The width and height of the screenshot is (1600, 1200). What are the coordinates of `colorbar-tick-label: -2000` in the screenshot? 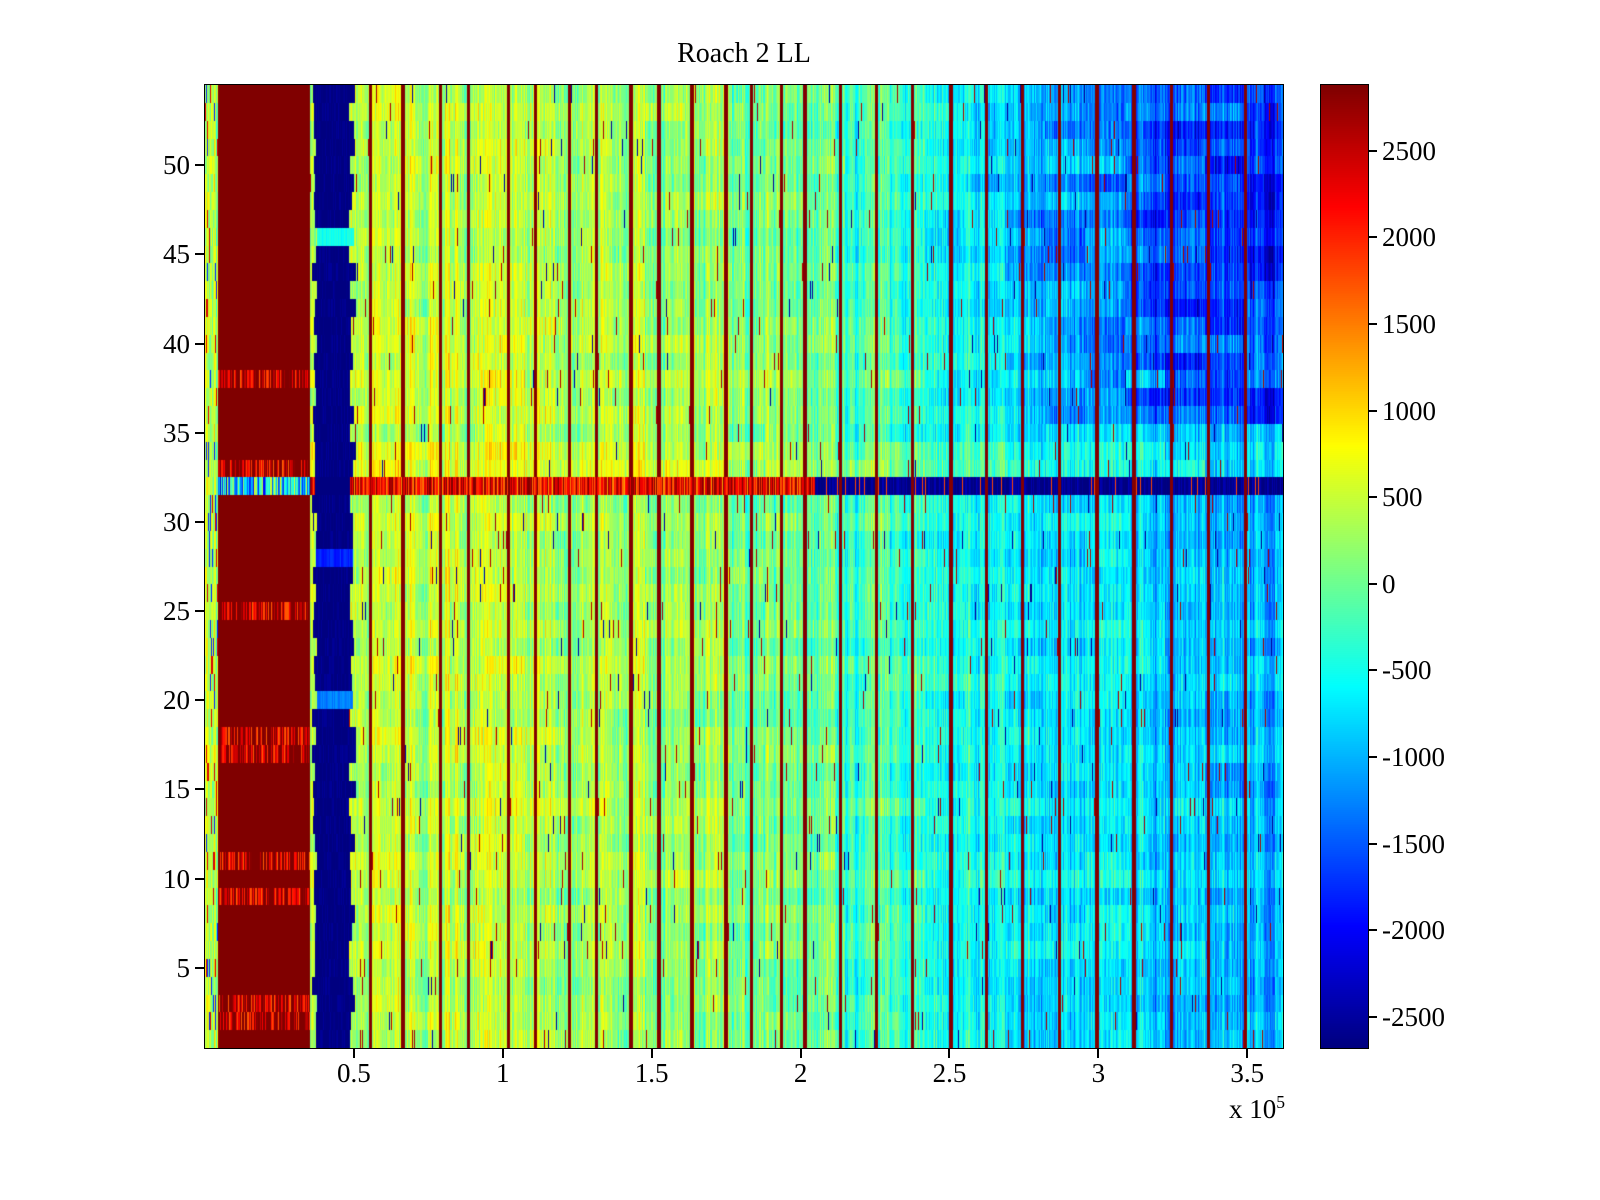 It's located at (1413, 930).